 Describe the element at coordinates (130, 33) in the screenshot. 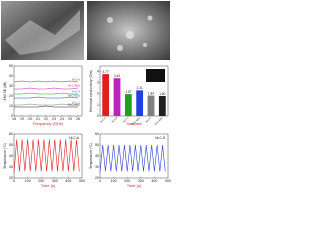

I see `sem-particles` at that location.